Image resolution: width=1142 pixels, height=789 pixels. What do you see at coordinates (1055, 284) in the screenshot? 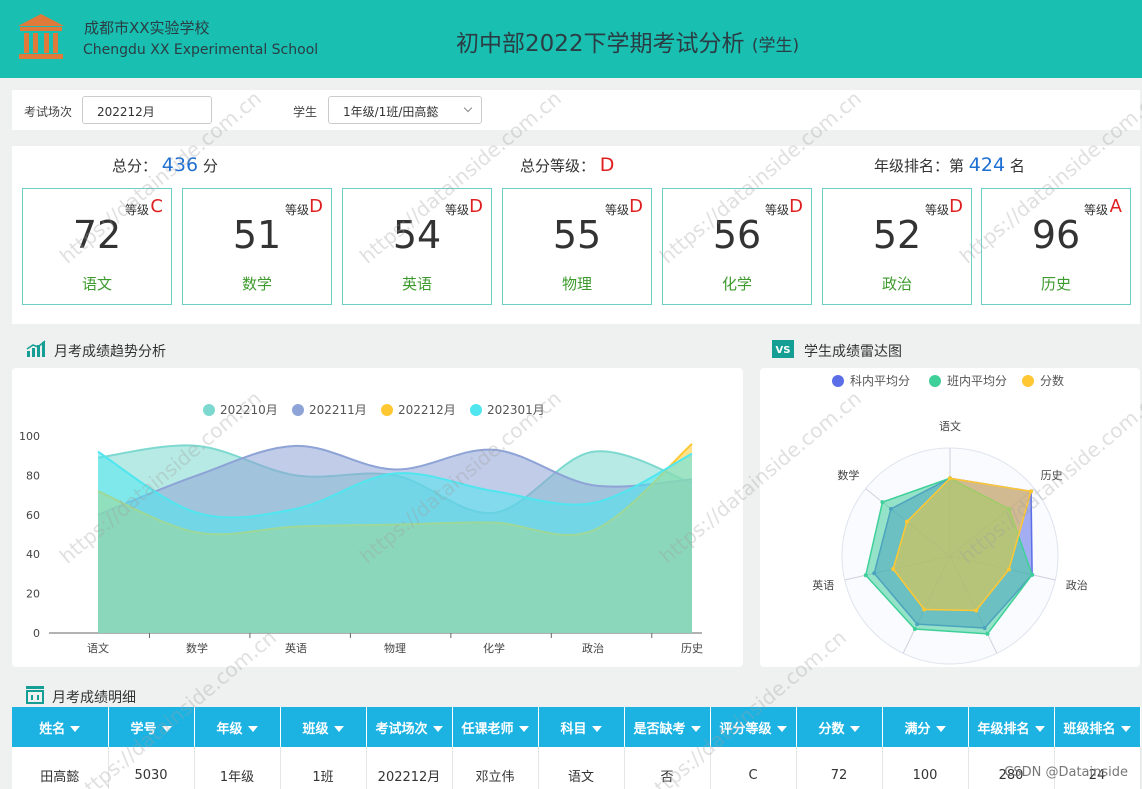
I see `subject-name: 历史` at bounding box center [1055, 284].